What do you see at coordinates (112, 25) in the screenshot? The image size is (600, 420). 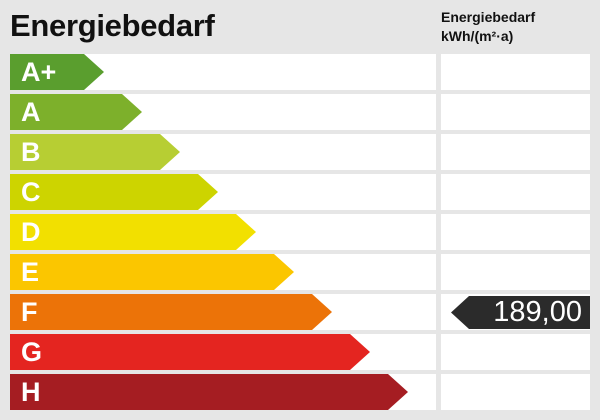 I see `page-title: Energiebedarf` at bounding box center [112, 25].